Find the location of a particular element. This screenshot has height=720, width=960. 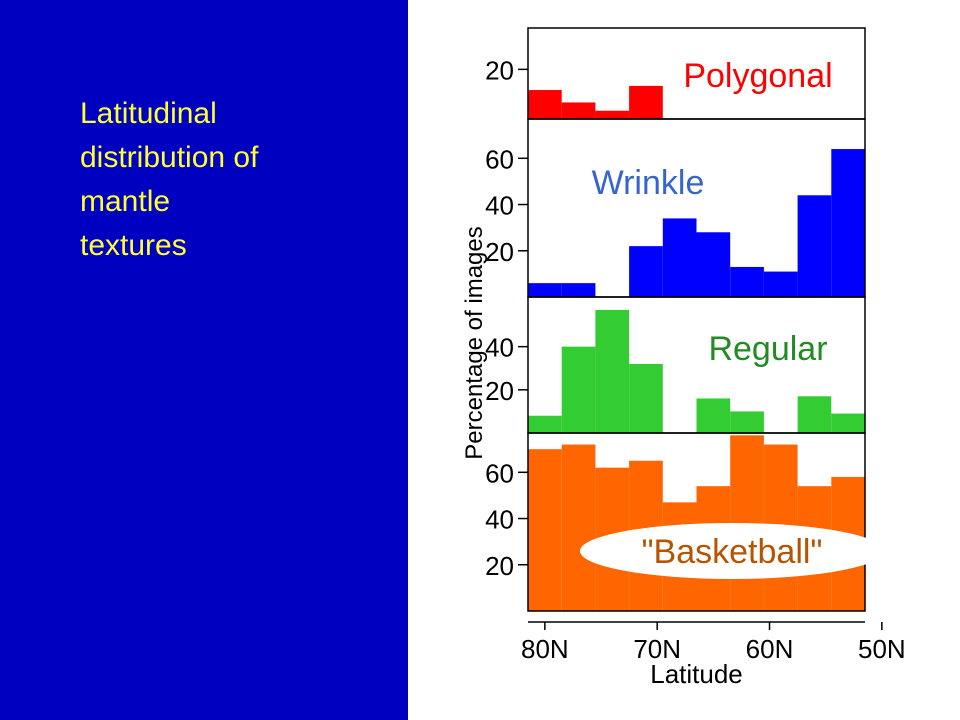

series-label: Polygonal is located at coordinates (757, 76).